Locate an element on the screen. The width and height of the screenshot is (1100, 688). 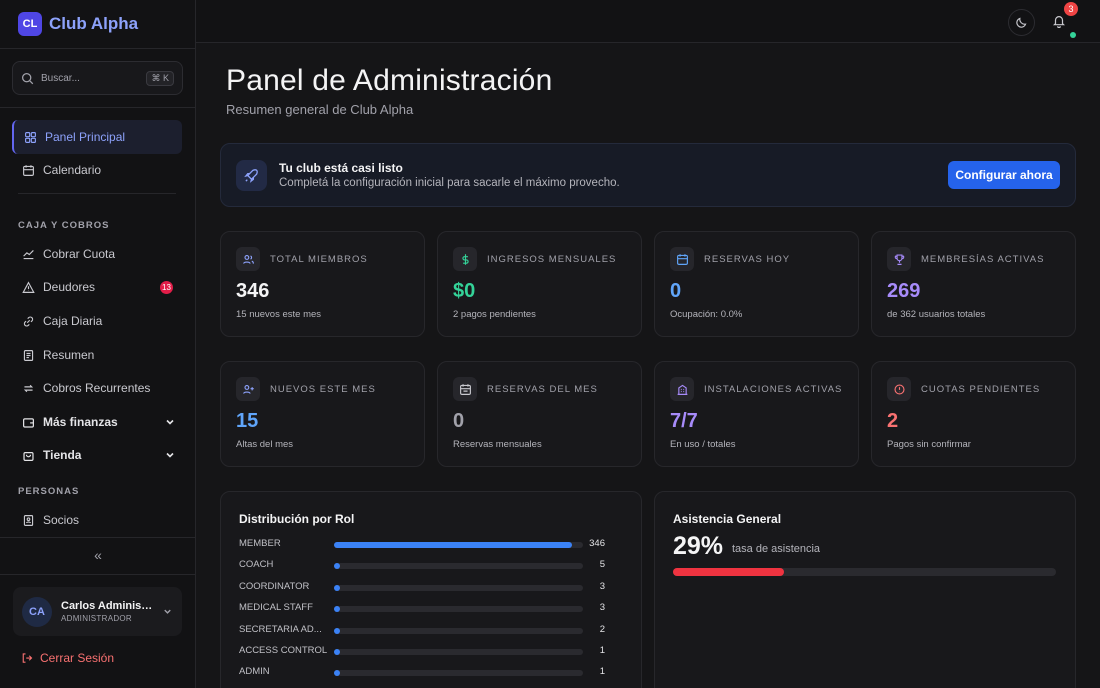
brand: CL Club Alpha is located at coordinates (78, 24).